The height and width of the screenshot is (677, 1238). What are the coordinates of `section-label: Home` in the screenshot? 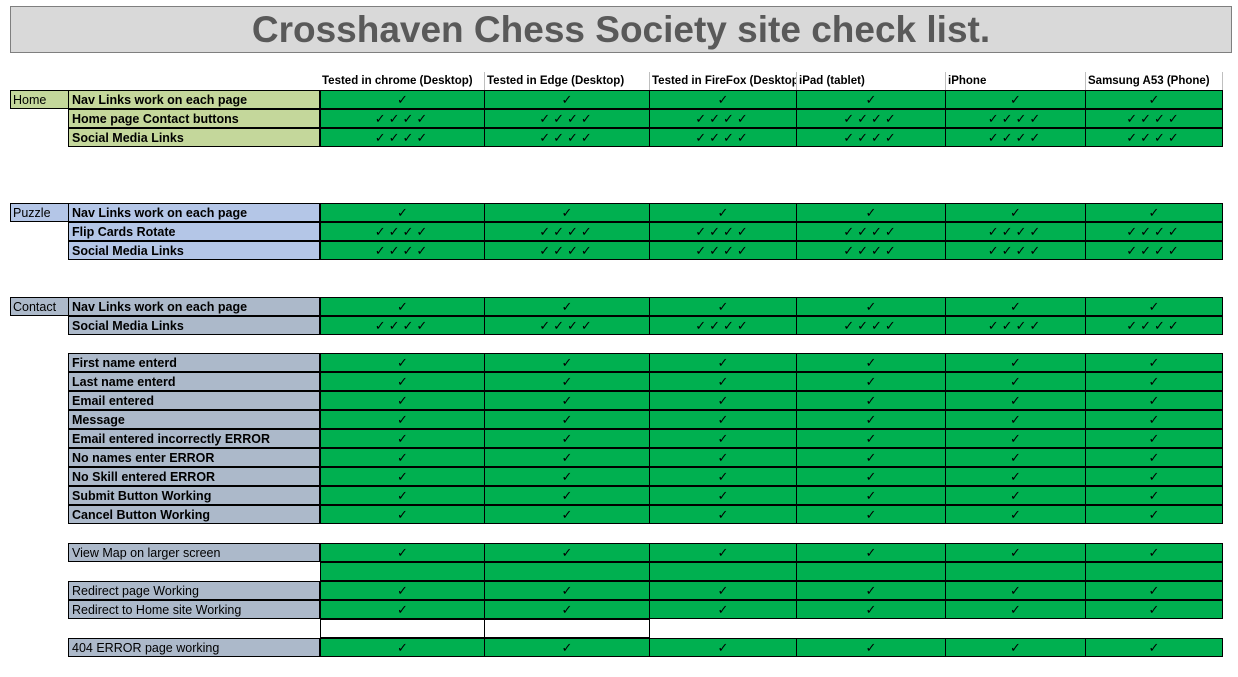 It's located at (39, 99).